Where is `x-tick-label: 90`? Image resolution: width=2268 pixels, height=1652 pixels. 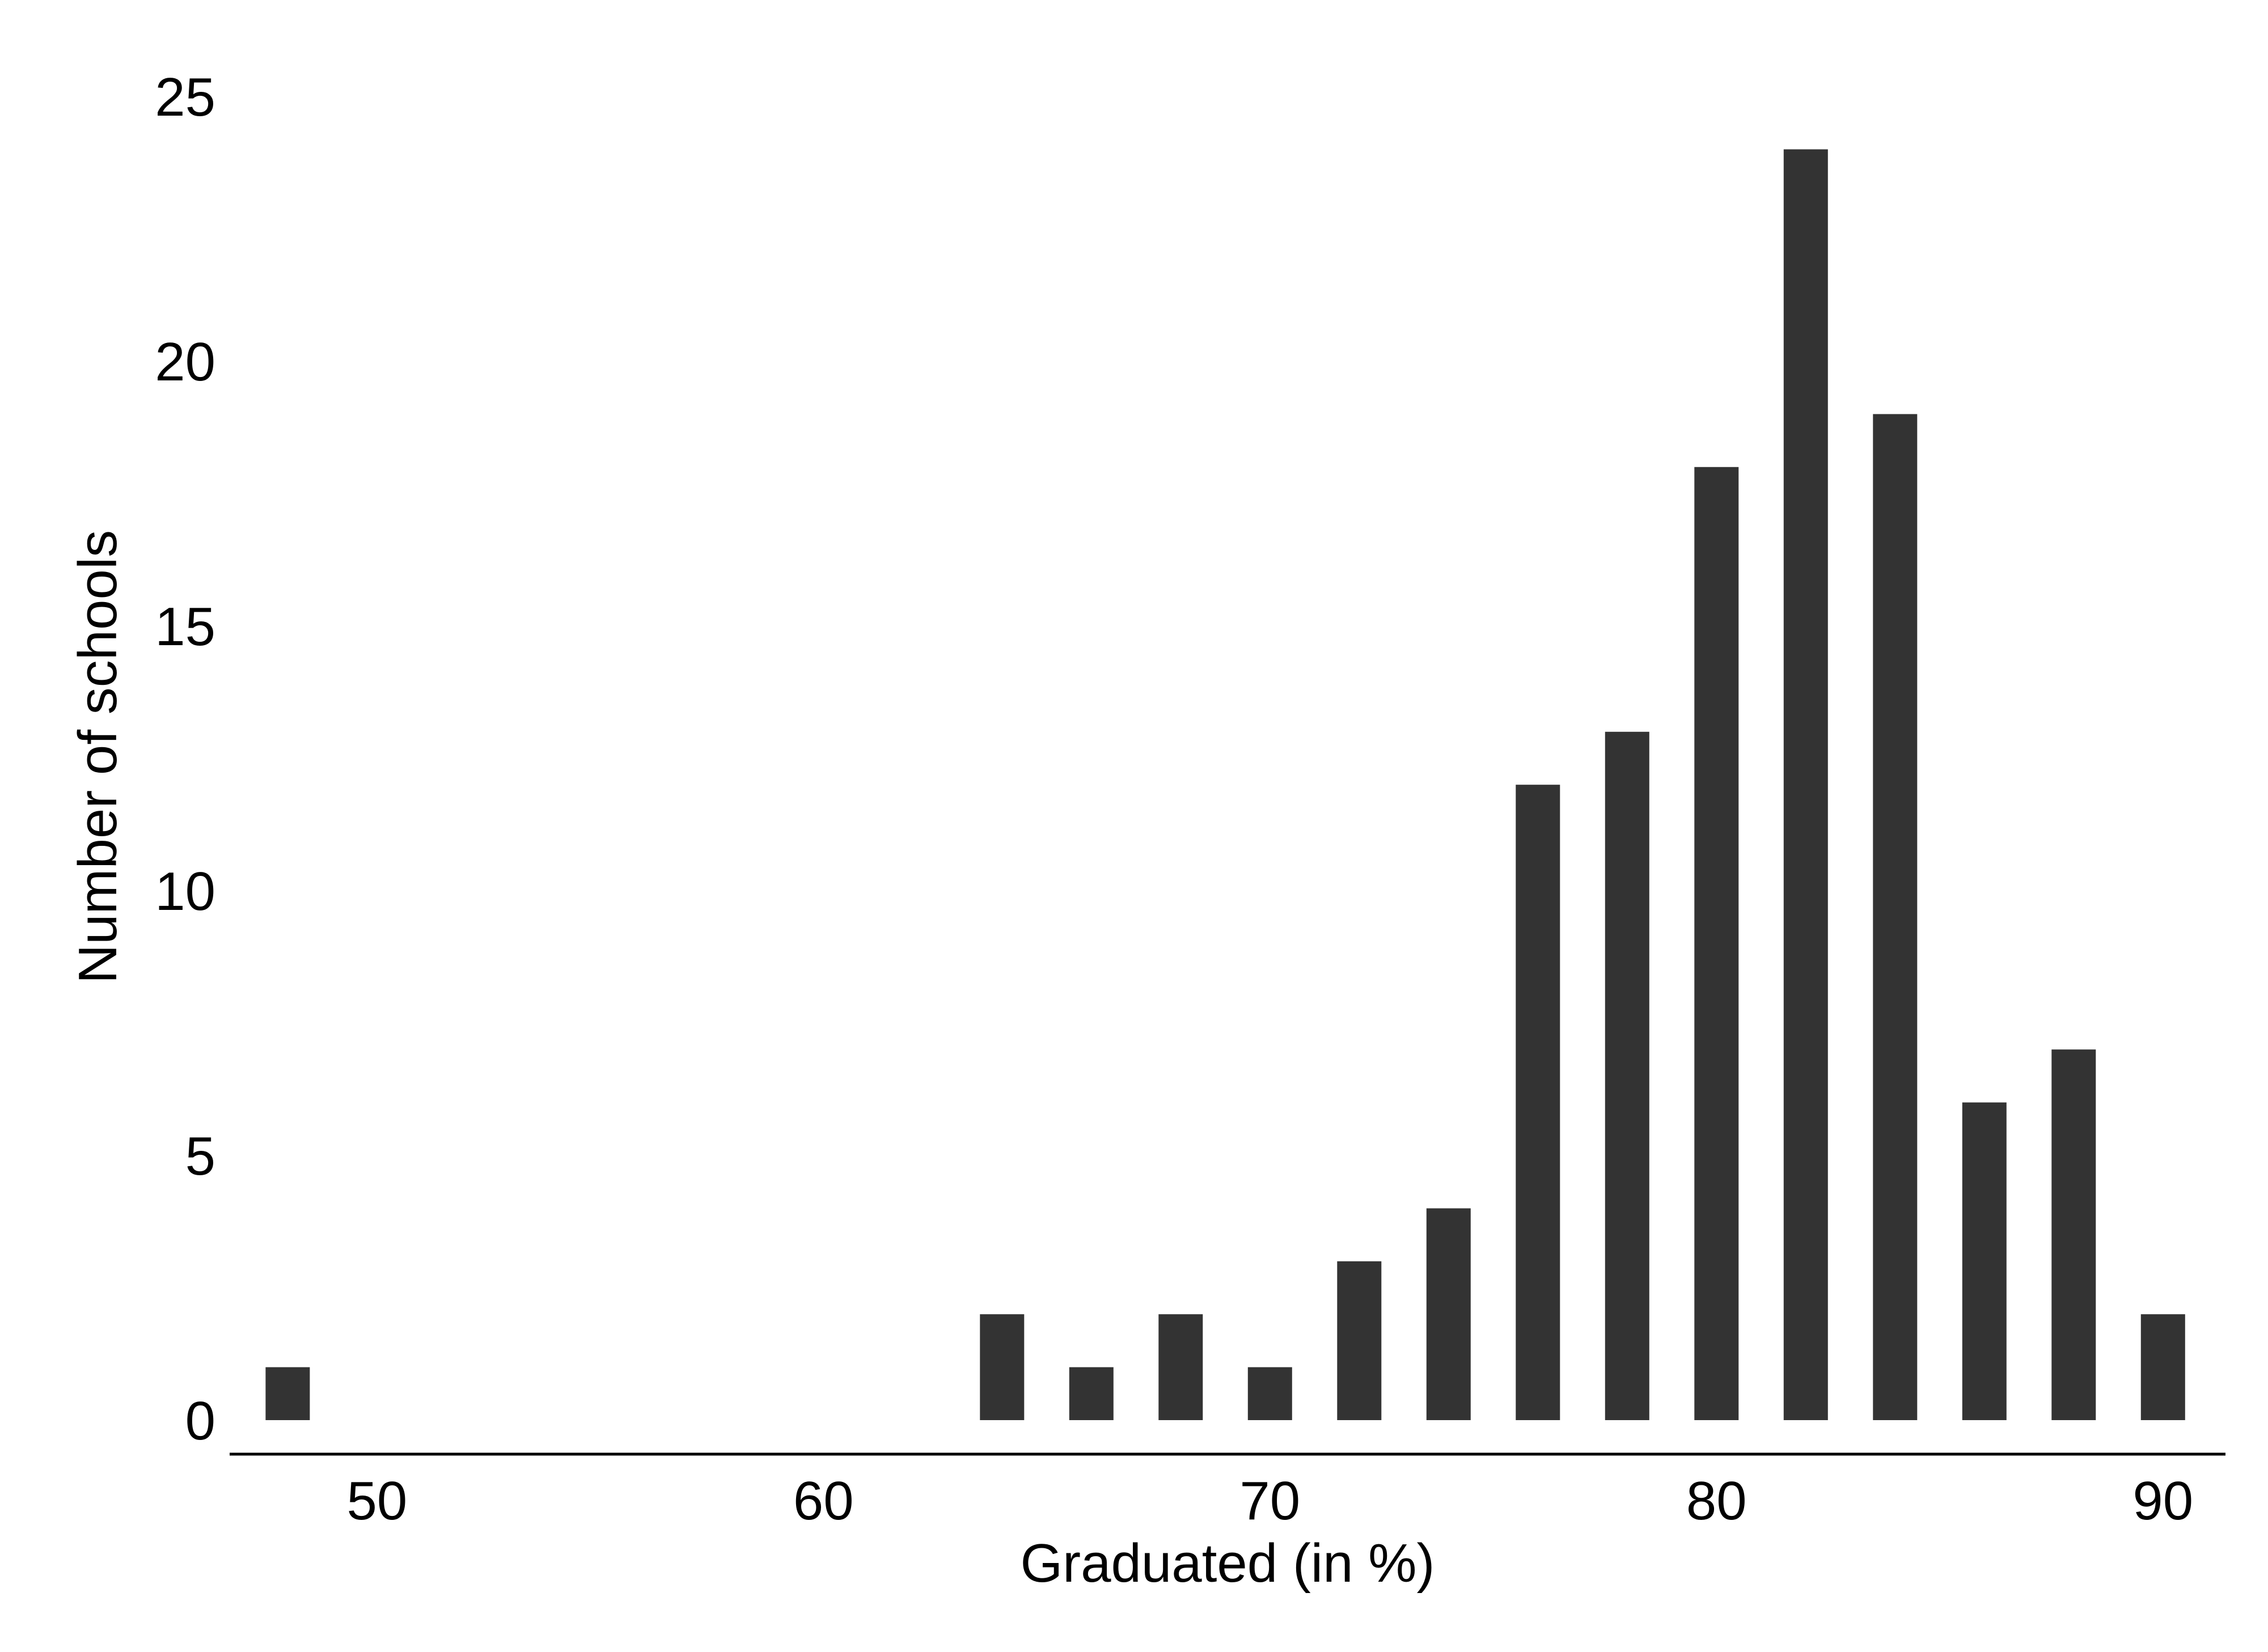
x-tick-label: 90 is located at coordinates (2162, 1501).